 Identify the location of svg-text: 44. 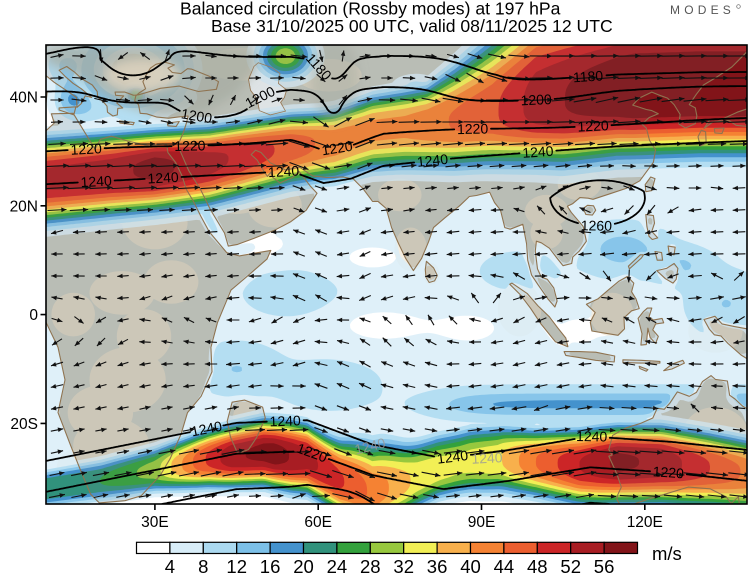
(504, 565).